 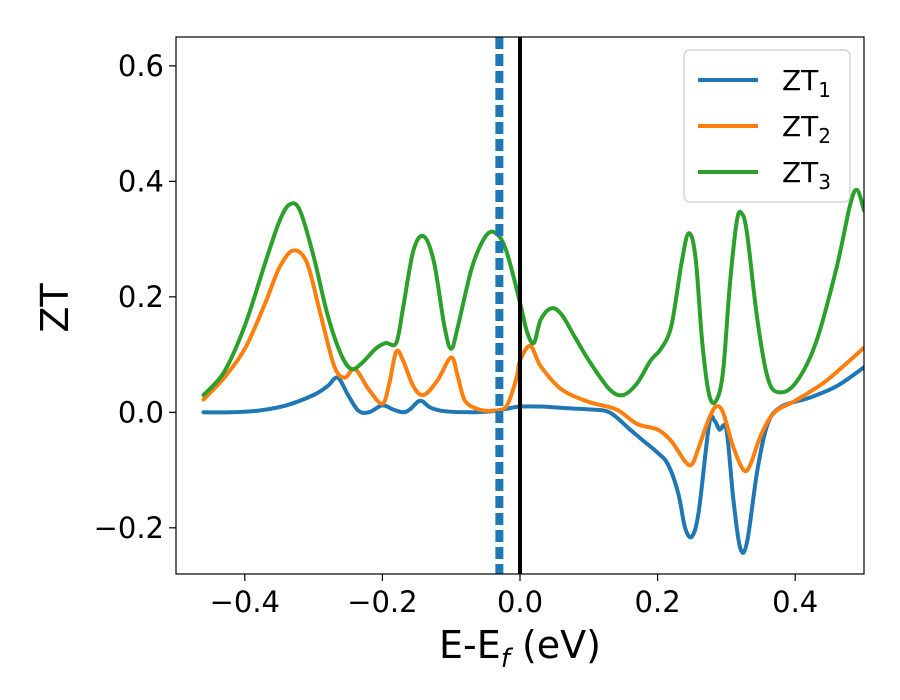 What do you see at coordinates (658, 602) in the screenshot?
I see `x-tick-label: 0.2` at bounding box center [658, 602].